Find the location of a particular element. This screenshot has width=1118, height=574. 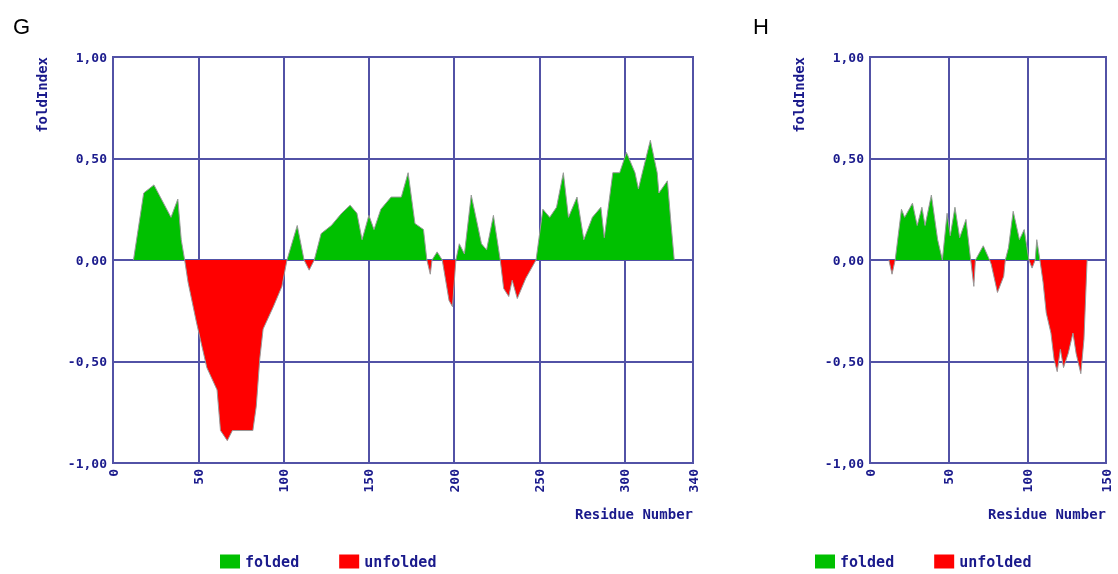

x-tick-label: 300 is located at coordinates (625, 480).